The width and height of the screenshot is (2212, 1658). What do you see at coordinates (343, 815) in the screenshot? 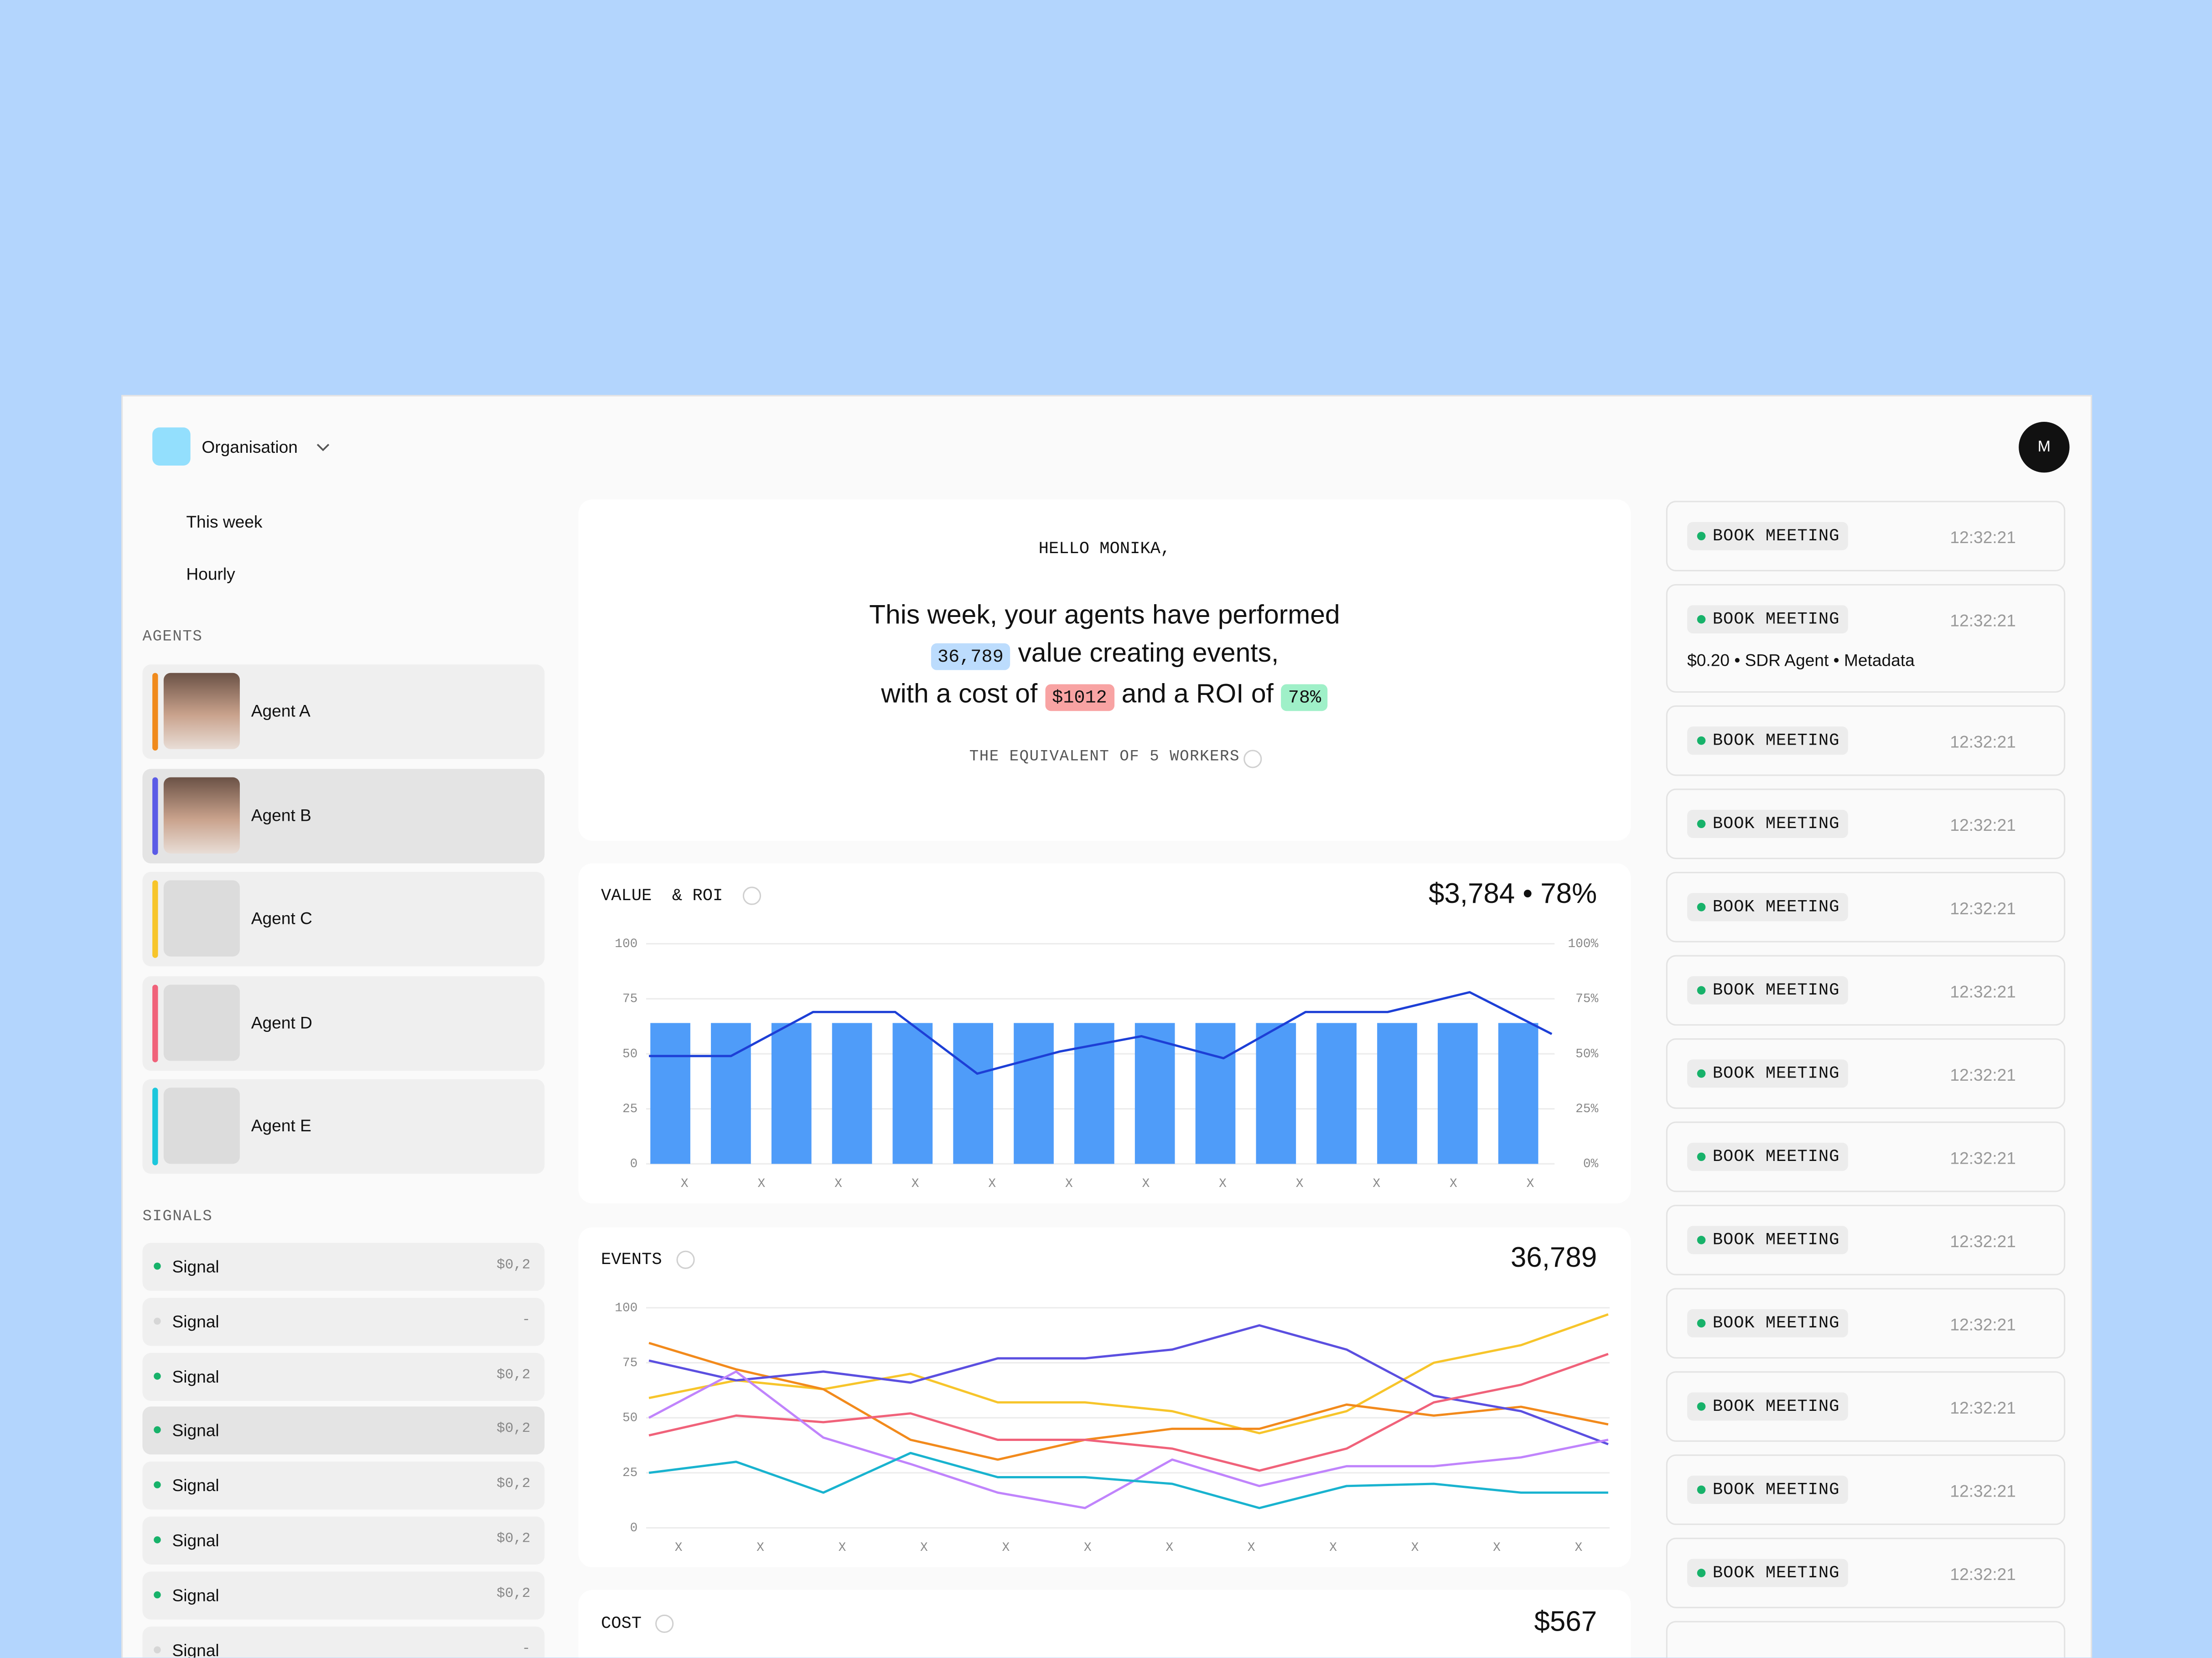
I see `agent-card: Agent B` at bounding box center [343, 815].